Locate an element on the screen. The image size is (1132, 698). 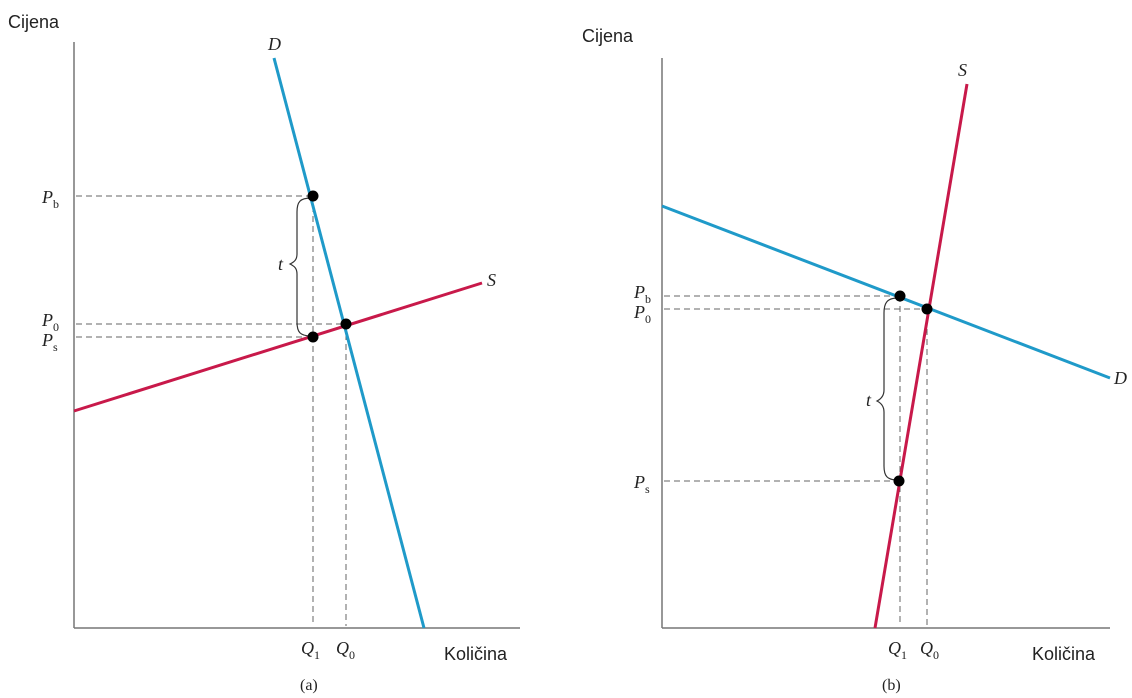
panel-caption: (b) is located at coordinates (891, 685).